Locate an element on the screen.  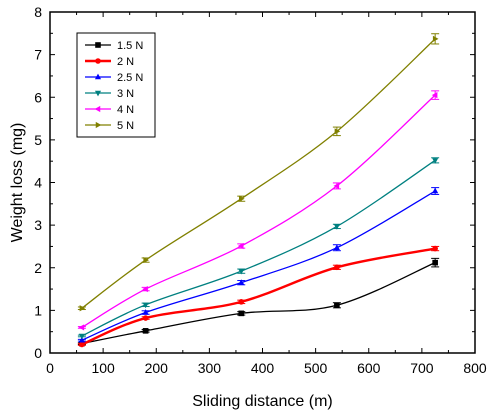
x-tick-label: 400 is located at coordinates (263, 368).